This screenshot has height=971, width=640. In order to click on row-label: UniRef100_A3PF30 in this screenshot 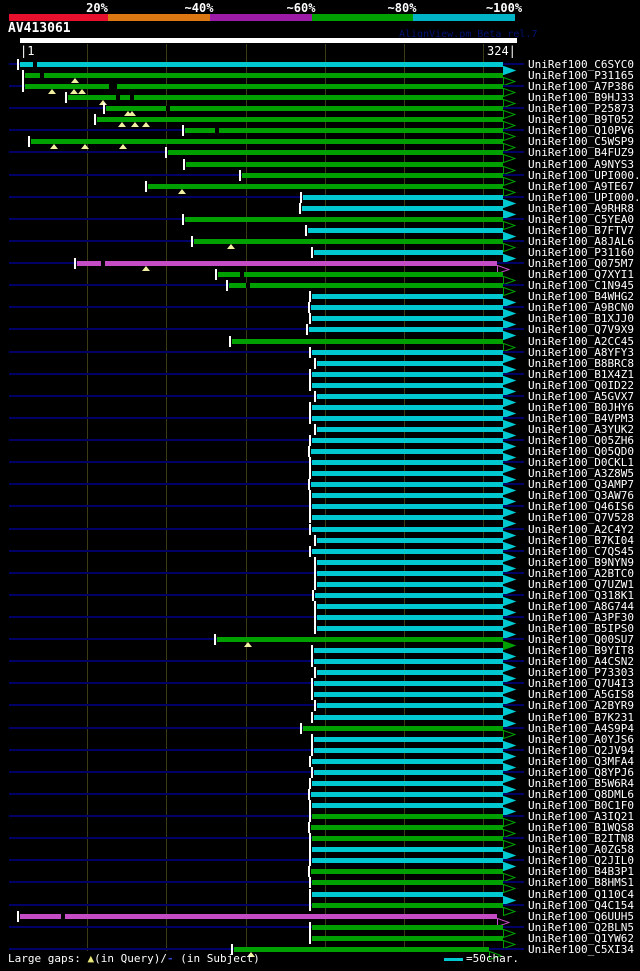, I will do `click(581, 617)`.